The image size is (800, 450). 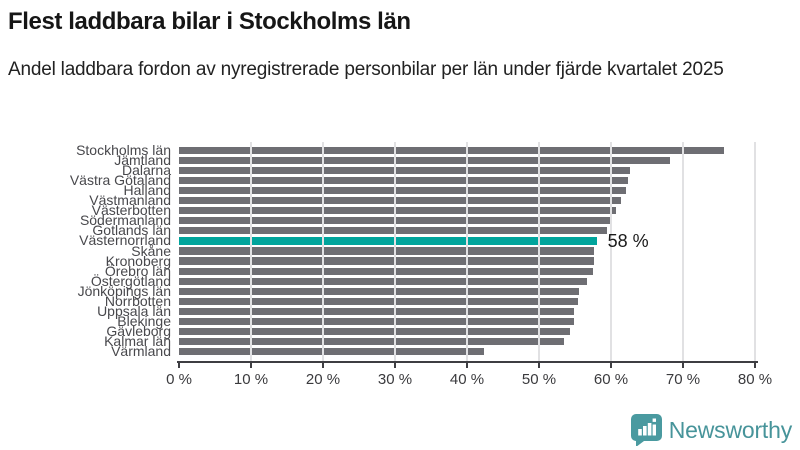 I want to click on y-axis-label: Kronoberg, so click(x=138, y=260).